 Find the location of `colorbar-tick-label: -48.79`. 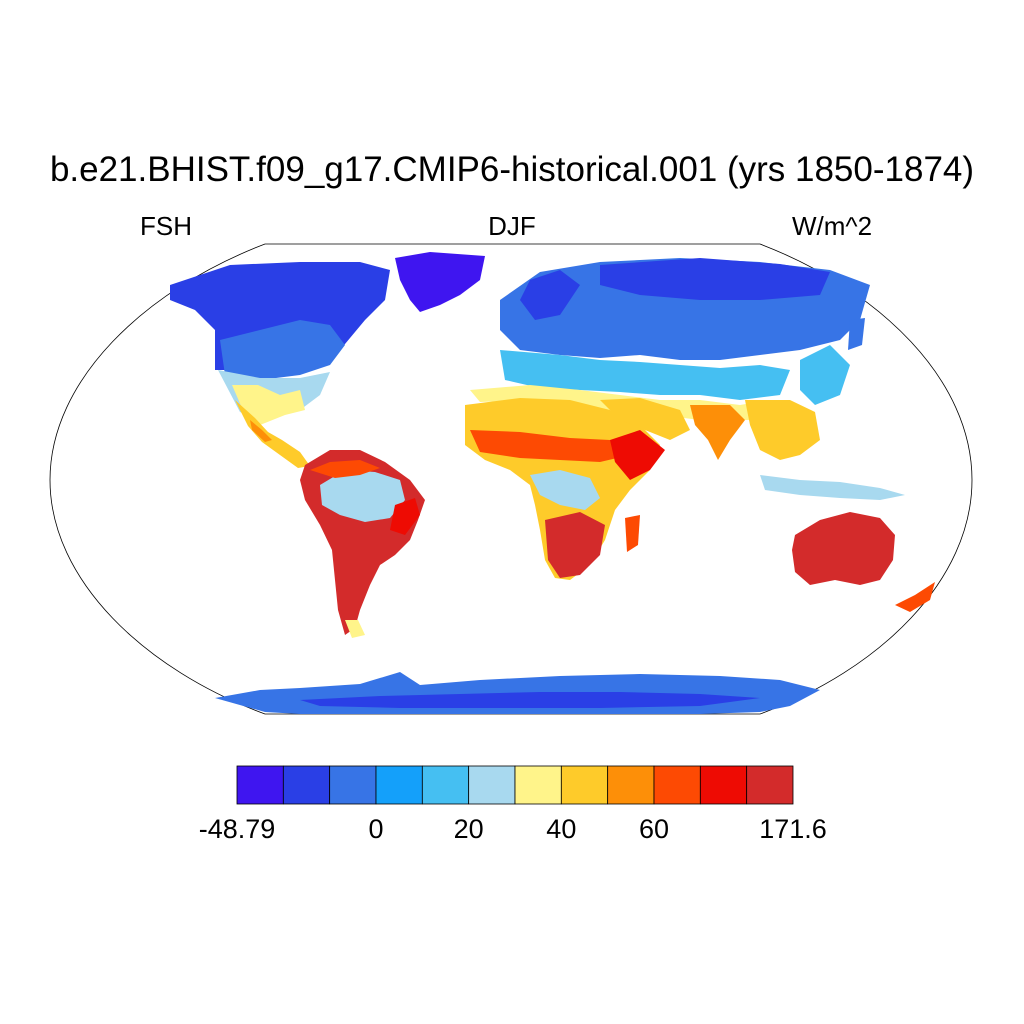

colorbar-tick-label: -48.79 is located at coordinates (237, 829).